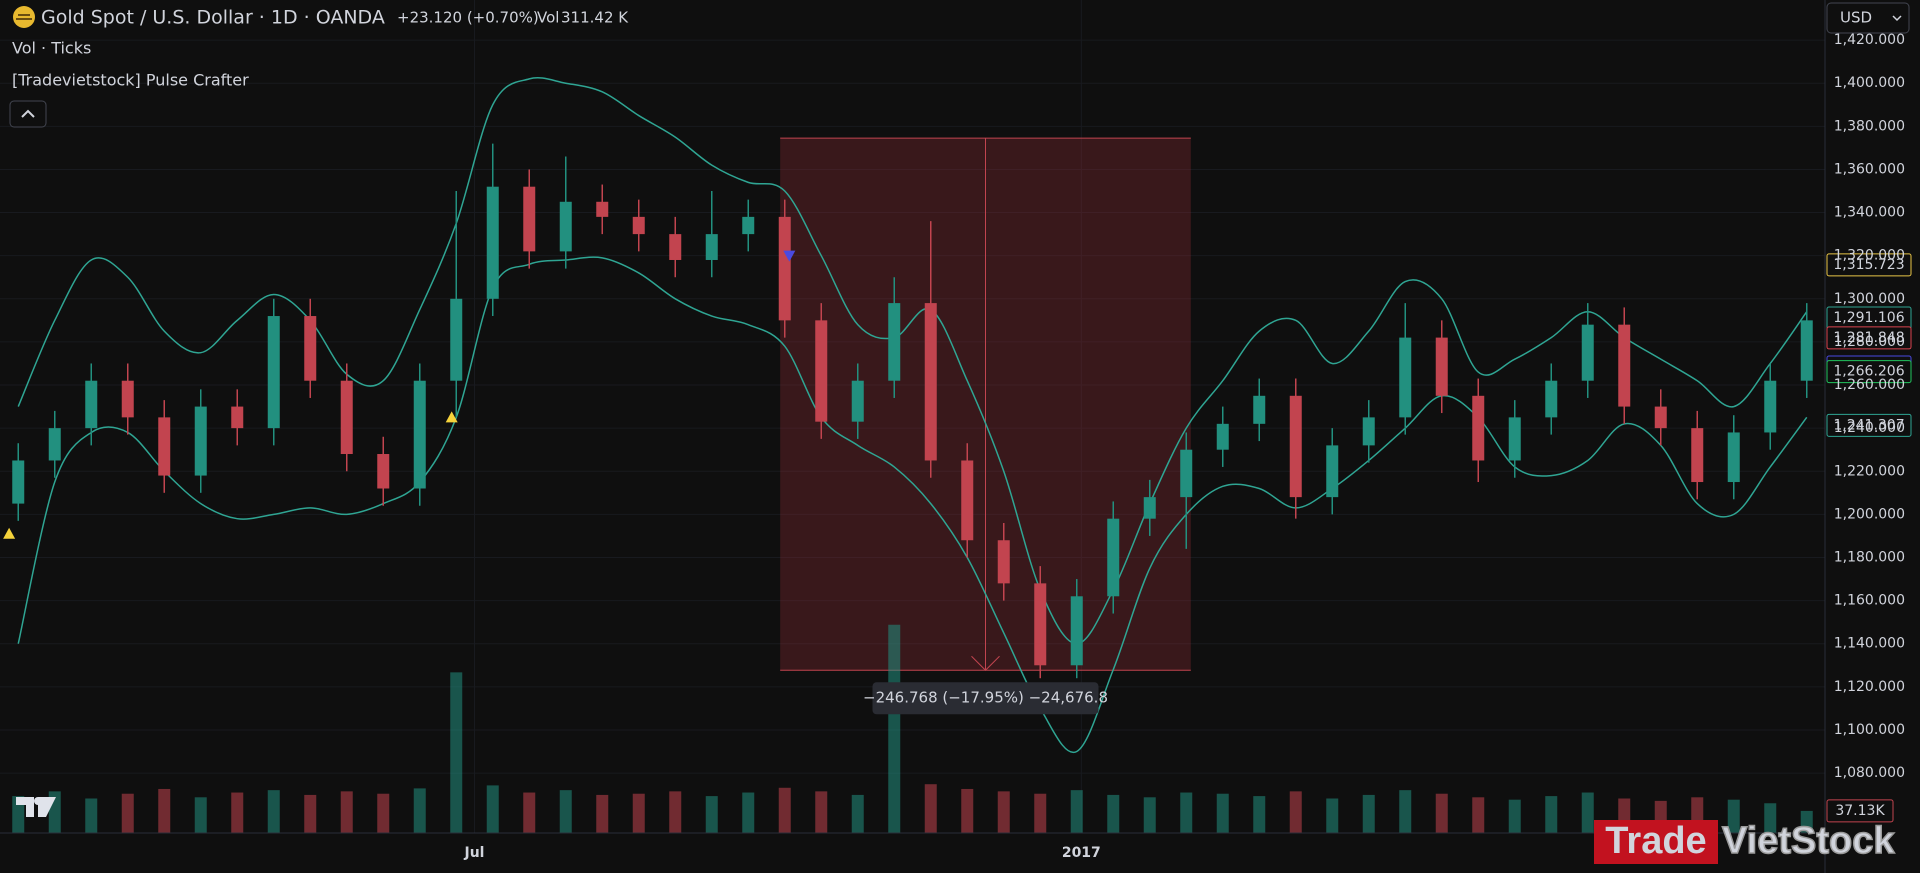 This screenshot has height=873, width=1920. Describe the element at coordinates (1869, 83) in the screenshot. I see `y-tick-label: 1,400.000` at that location.